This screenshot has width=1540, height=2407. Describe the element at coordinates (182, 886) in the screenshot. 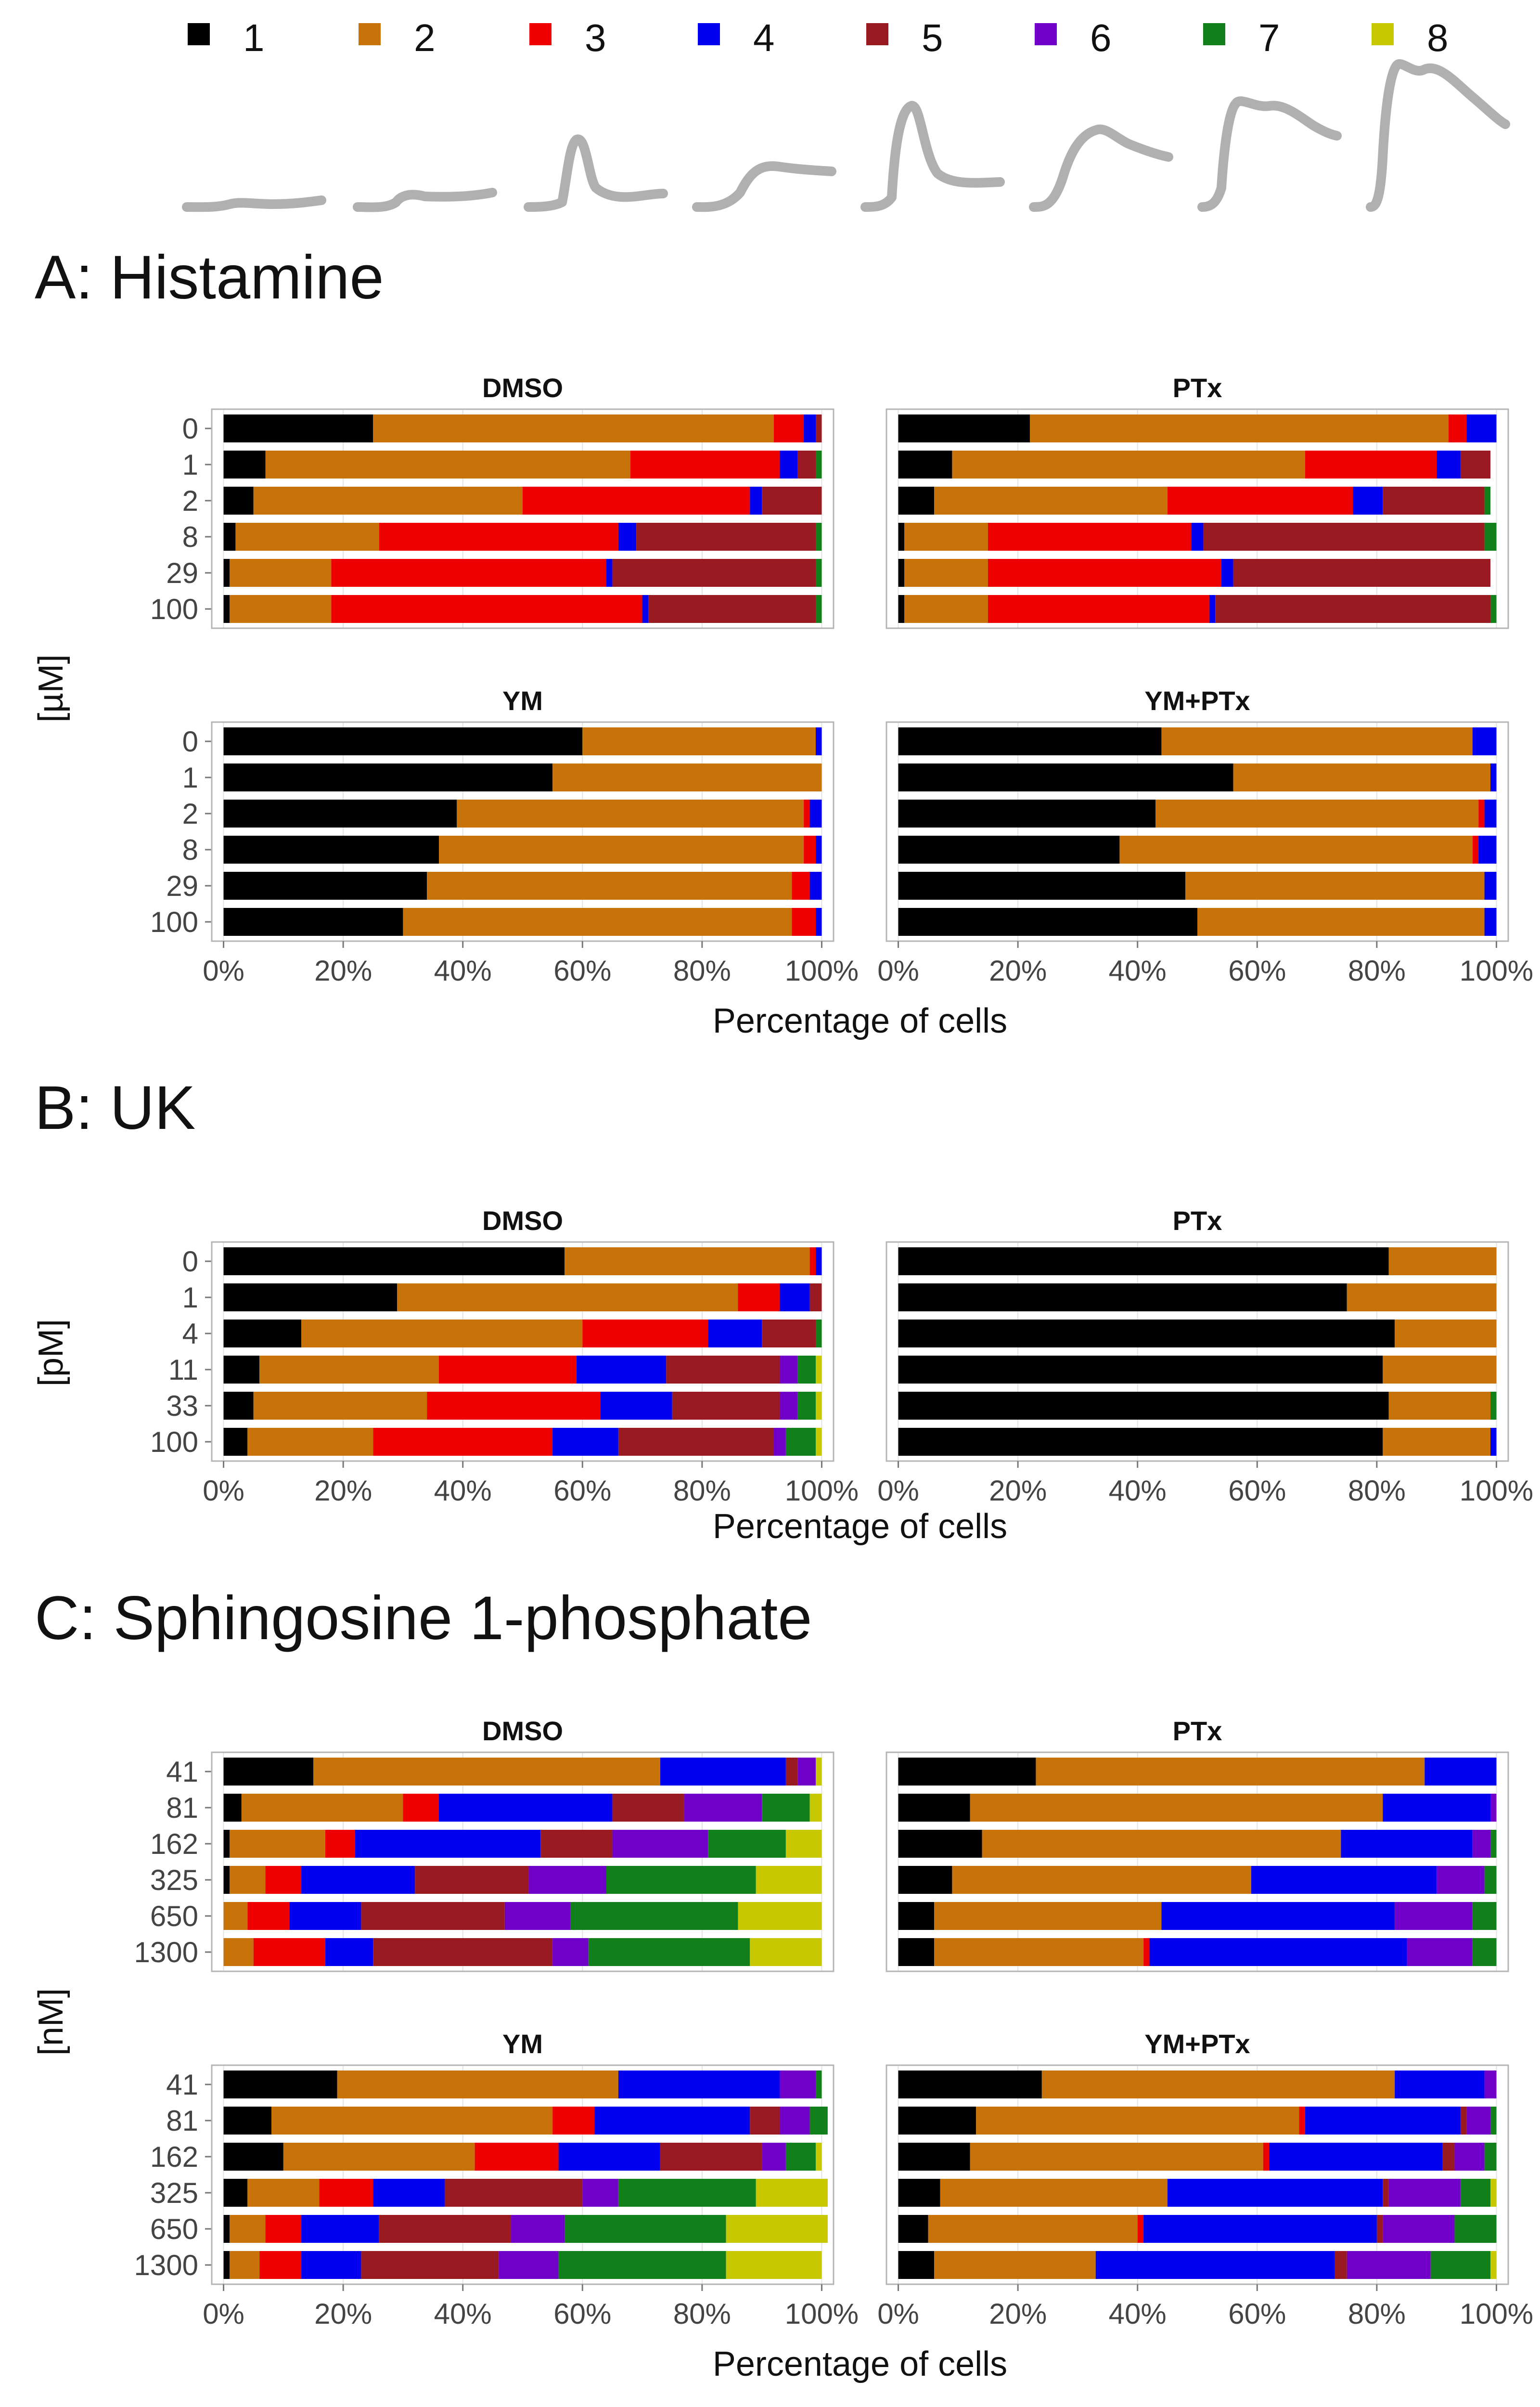

I see `y-tick-label: 29` at that location.